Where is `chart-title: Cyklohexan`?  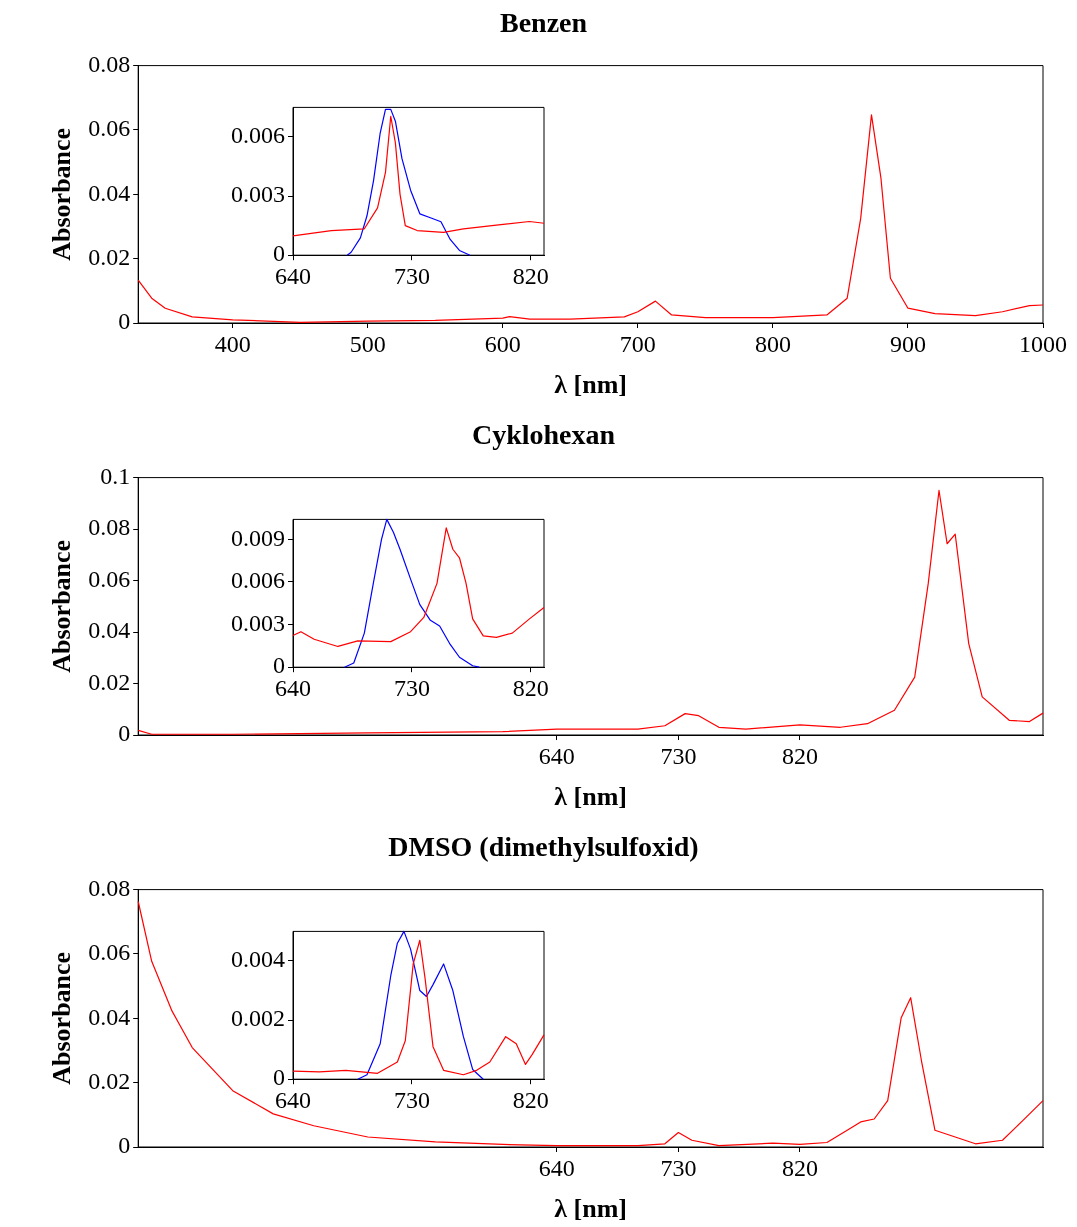
chart-title: Cyklohexan is located at coordinates (543, 435).